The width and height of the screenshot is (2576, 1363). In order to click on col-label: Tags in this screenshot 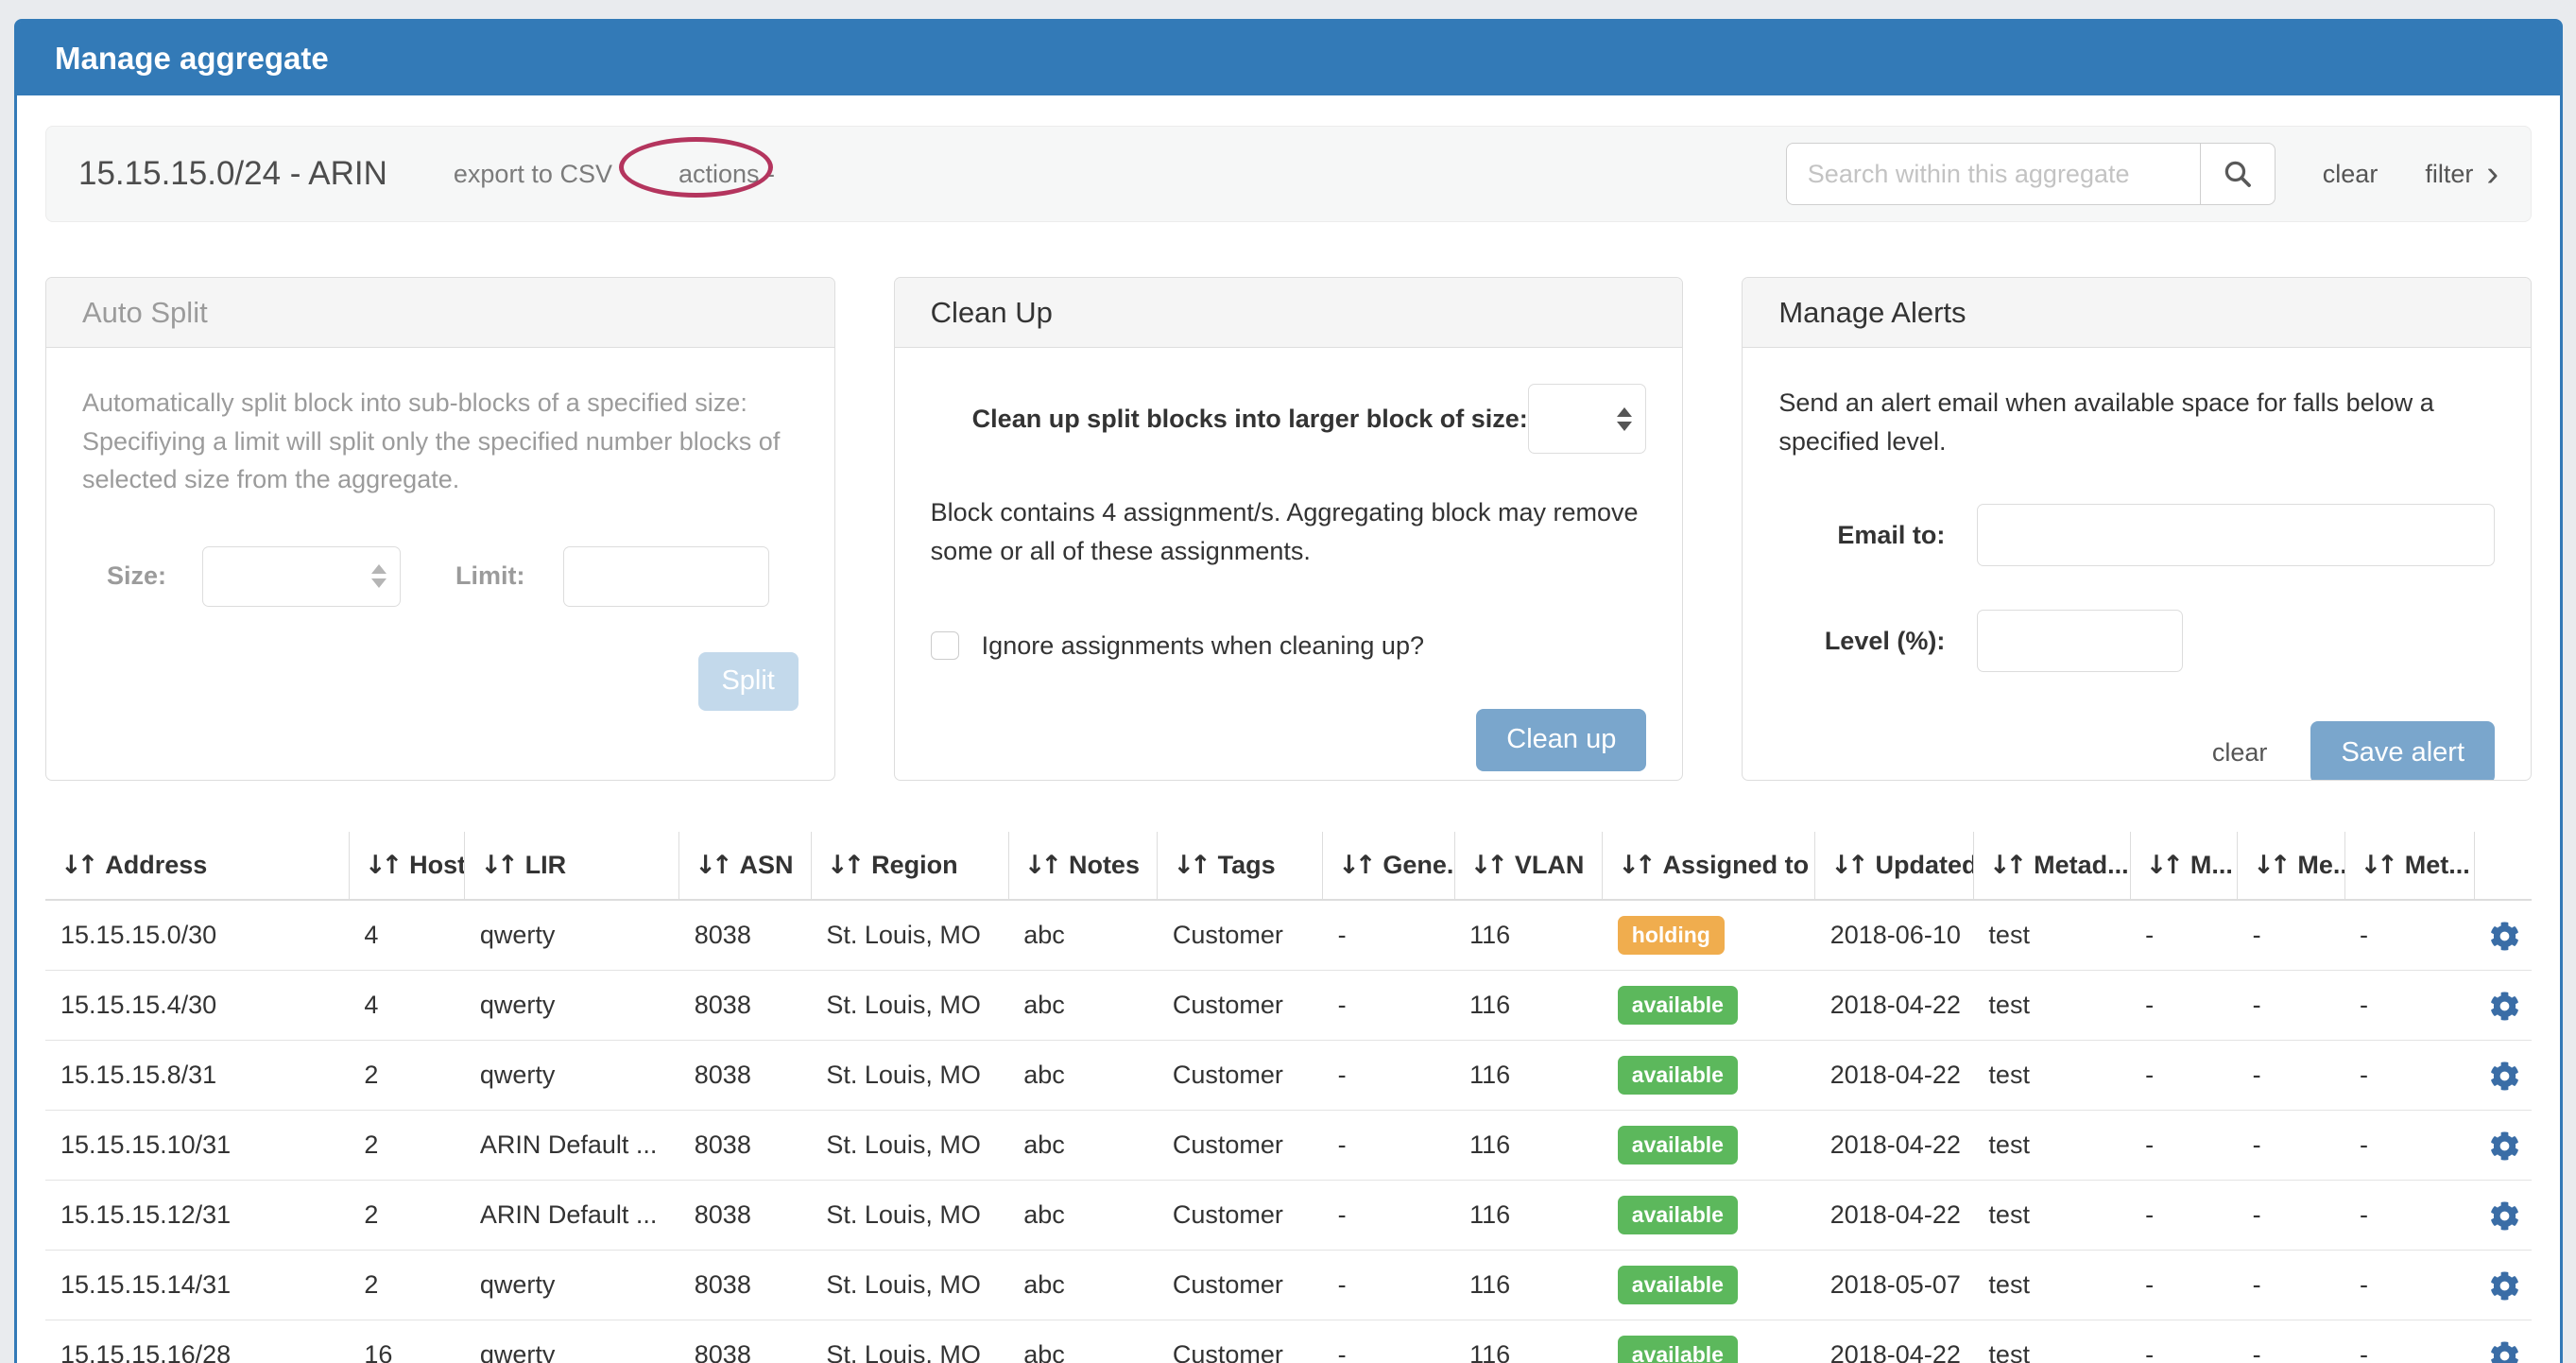, I will do `click(1246, 865)`.